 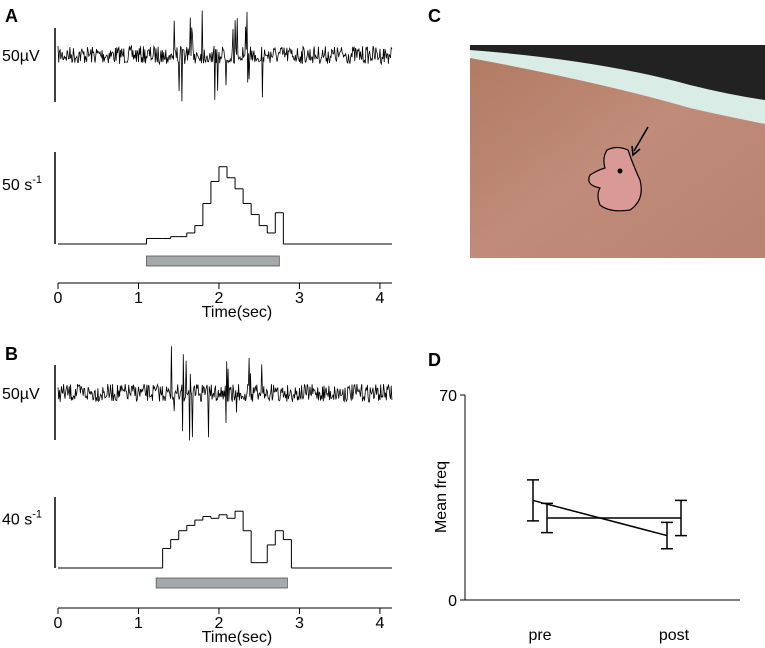 What do you see at coordinates (11, 16) in the screenshot?
I see `panel-label: A` at bounding box center [11, 16].